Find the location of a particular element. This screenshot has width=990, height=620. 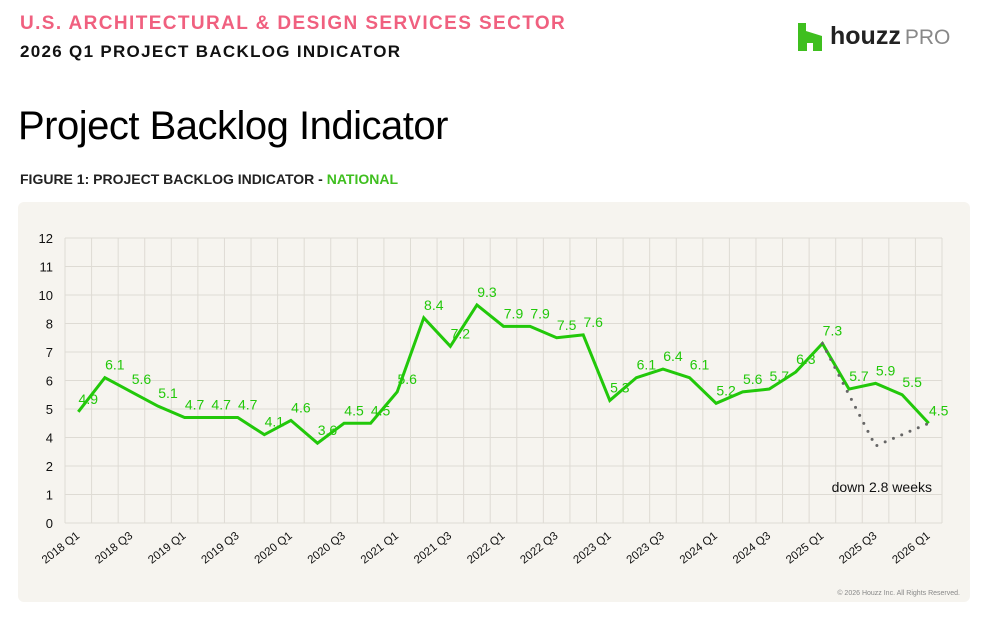

data-label: 5.3 is located at coordinates (620, 387).